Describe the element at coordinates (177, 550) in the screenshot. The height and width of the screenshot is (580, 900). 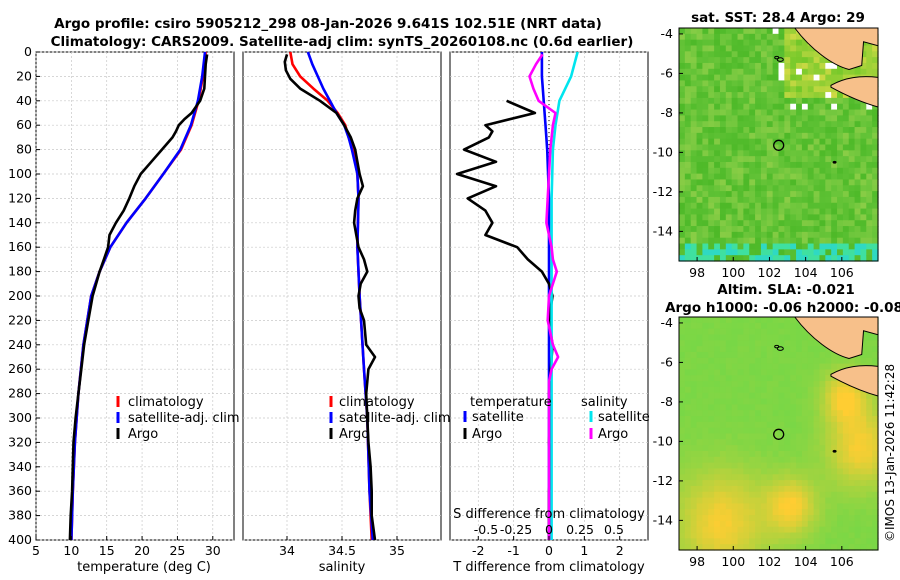
I see `x-tick-label: 25` at that location.